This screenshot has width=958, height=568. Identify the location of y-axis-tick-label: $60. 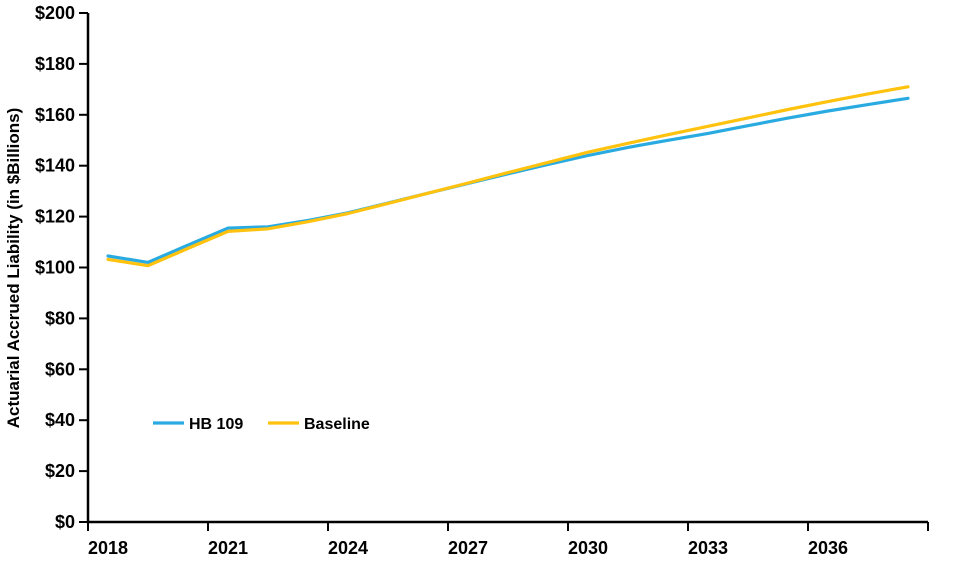
(60, 369).